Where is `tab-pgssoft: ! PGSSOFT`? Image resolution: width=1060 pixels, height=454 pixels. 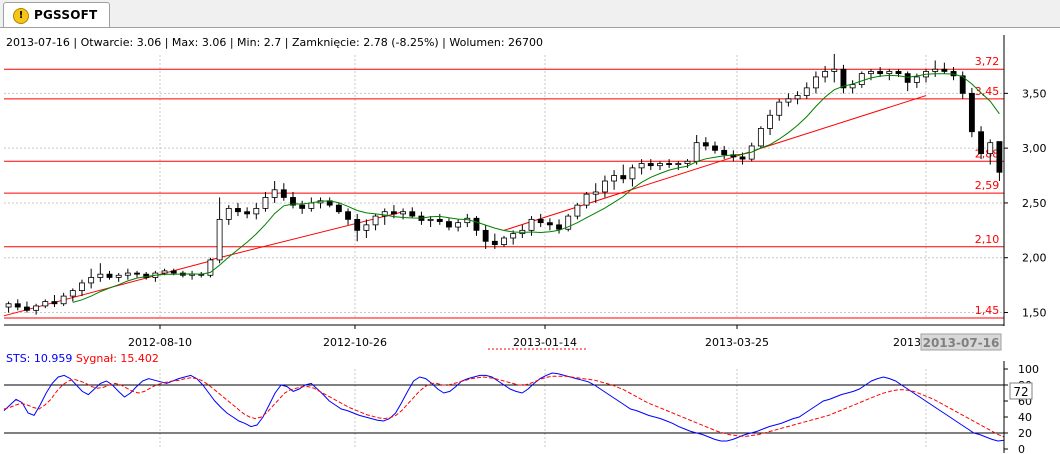
tab-pgssoft: ! PGSSOFT is located at coordinates (56, 14).